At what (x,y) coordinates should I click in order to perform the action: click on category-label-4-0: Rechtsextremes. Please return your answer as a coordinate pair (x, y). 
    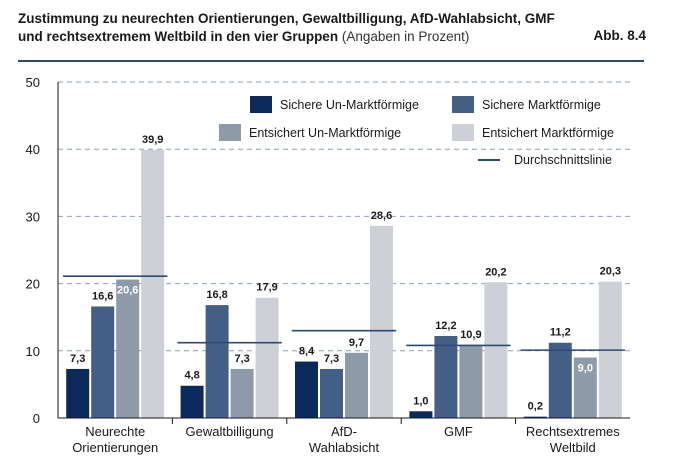
    Looking at the image, I should click on (573, 431).